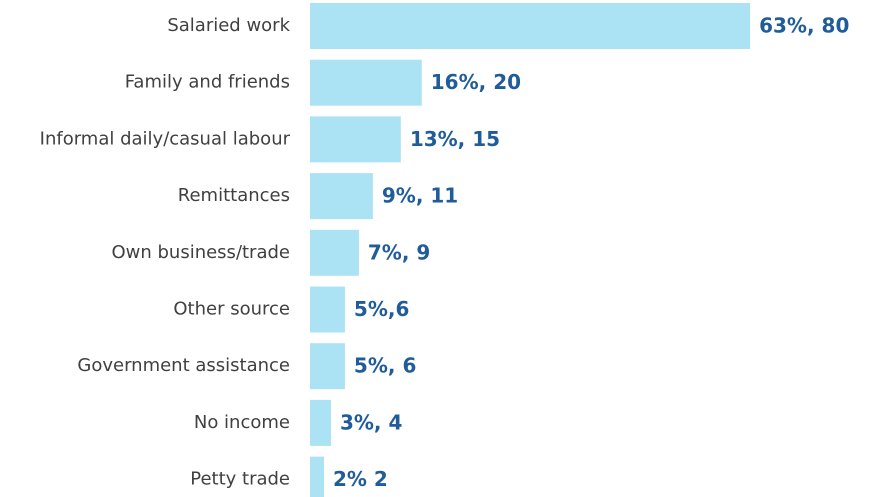 This screenshot has width=875, height=497. Describe the element at coordinates (207, 82) in the screenshot. I see `category-label: Family and friends` at that location.